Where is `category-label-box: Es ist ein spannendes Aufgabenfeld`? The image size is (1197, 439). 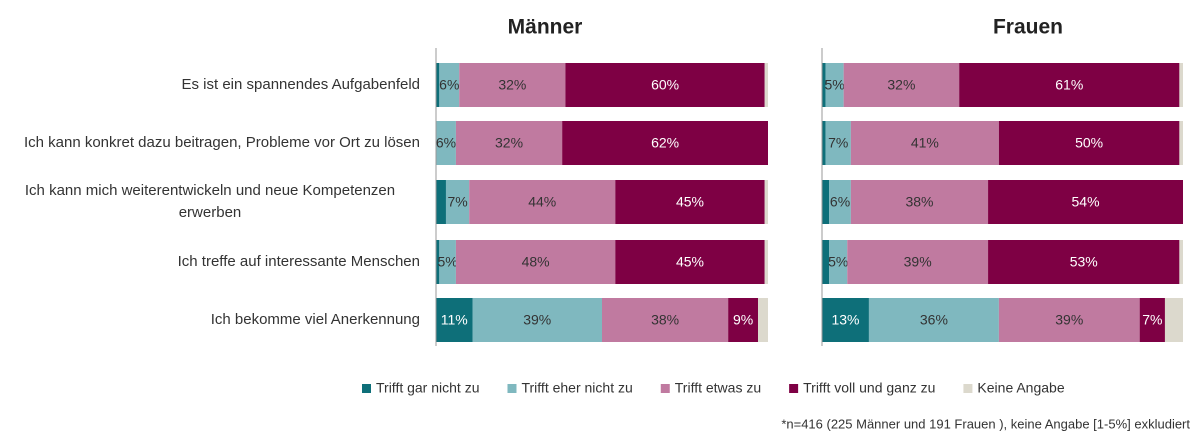
category-label-box: Es ist ein spannendes Aufgabenfeld is located at coordinates (210, 85).